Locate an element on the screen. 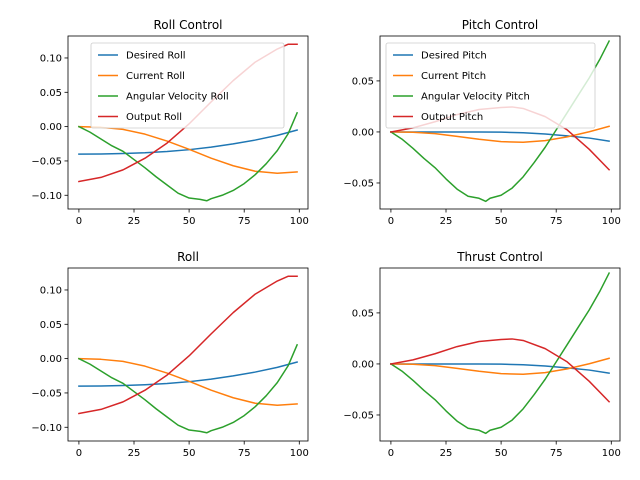 This screenshot has height=480, width=640. legend-label: Current Roll is located at coordinates (155, 76).